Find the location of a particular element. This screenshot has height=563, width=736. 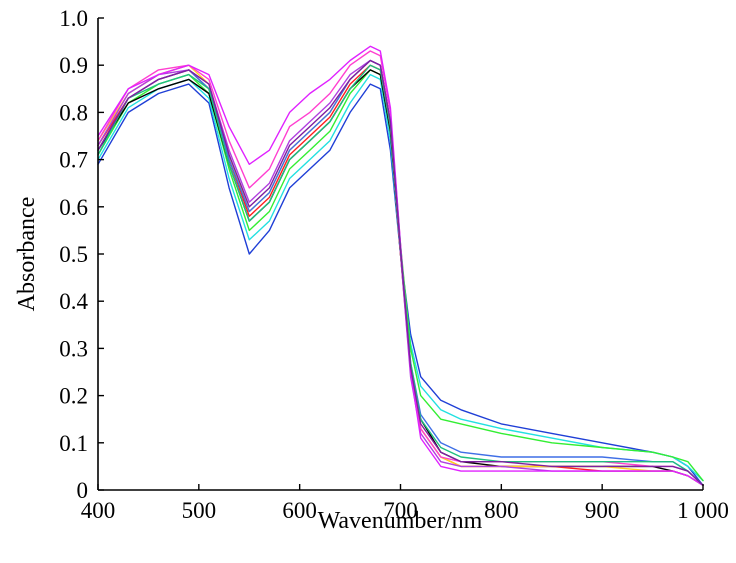

y-tick-label: 0.6 is located at coordinates (73, 207).